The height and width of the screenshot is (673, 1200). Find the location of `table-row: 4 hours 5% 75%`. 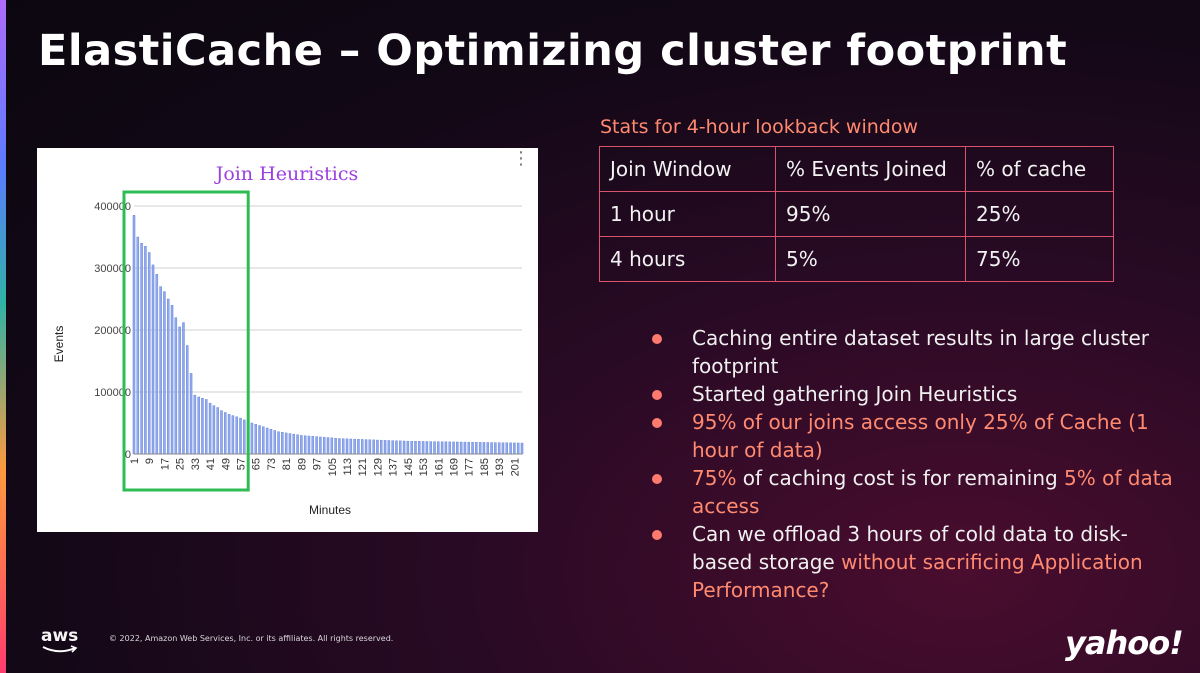

table-row: 4 hours 5% 75% is located at coordinates (856, 259).